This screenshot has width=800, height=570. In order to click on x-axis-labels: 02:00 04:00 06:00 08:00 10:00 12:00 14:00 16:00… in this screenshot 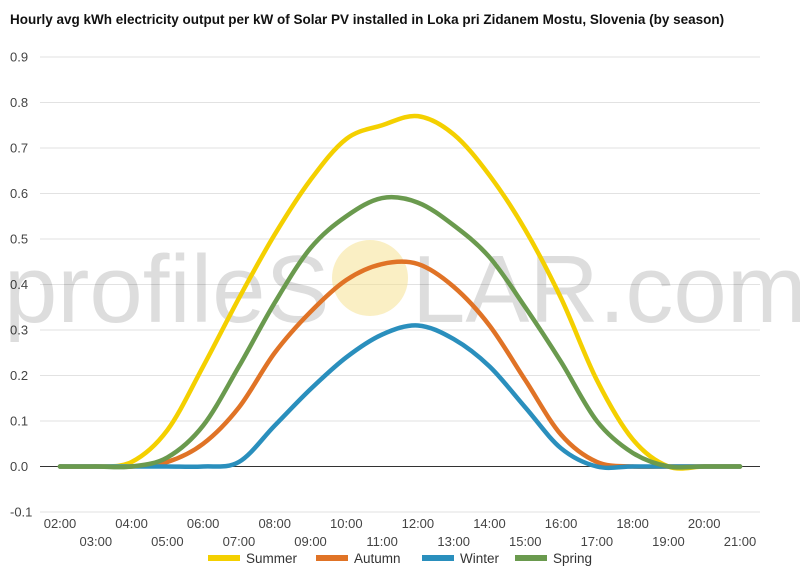, I will do `click(400, 532)`.